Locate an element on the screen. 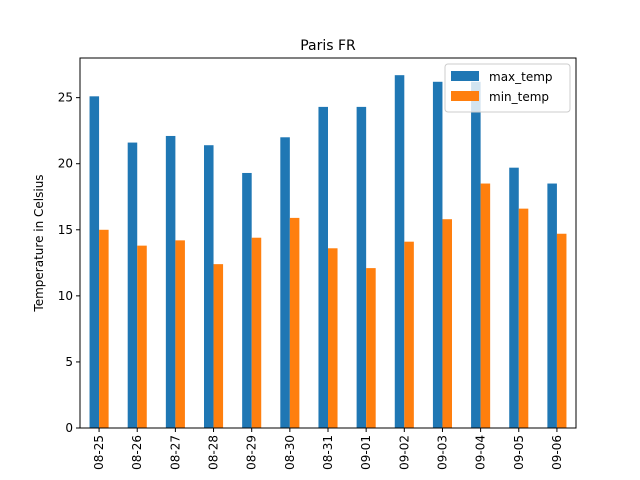  y-tick-label: 10 is located at coordinates (65, 296).